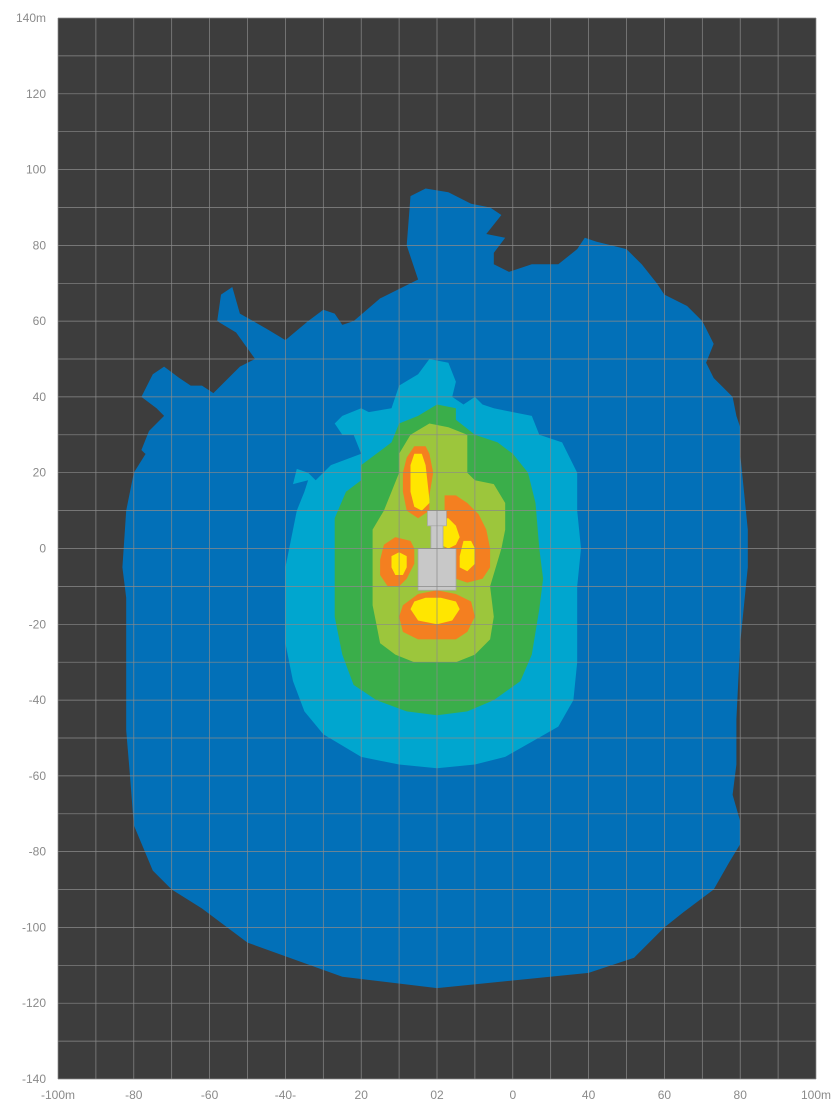 The image size is (834, 1108). Describe the element at coordinates (31, 18) in the screenshot. I see `y-tick-label: 140m` at that location.